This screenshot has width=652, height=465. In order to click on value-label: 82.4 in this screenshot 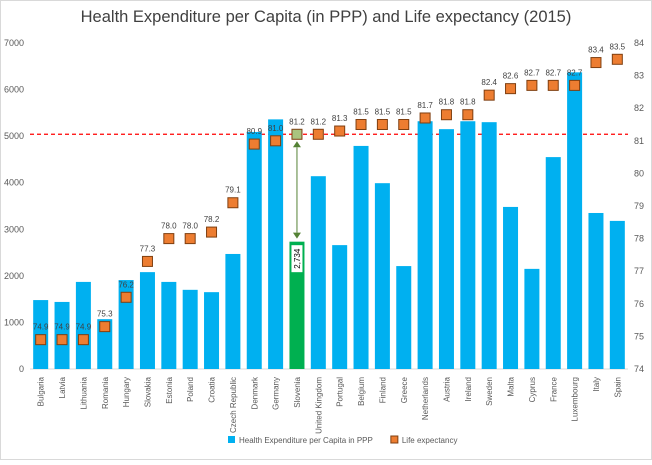, I will do `click(489, 82)`.